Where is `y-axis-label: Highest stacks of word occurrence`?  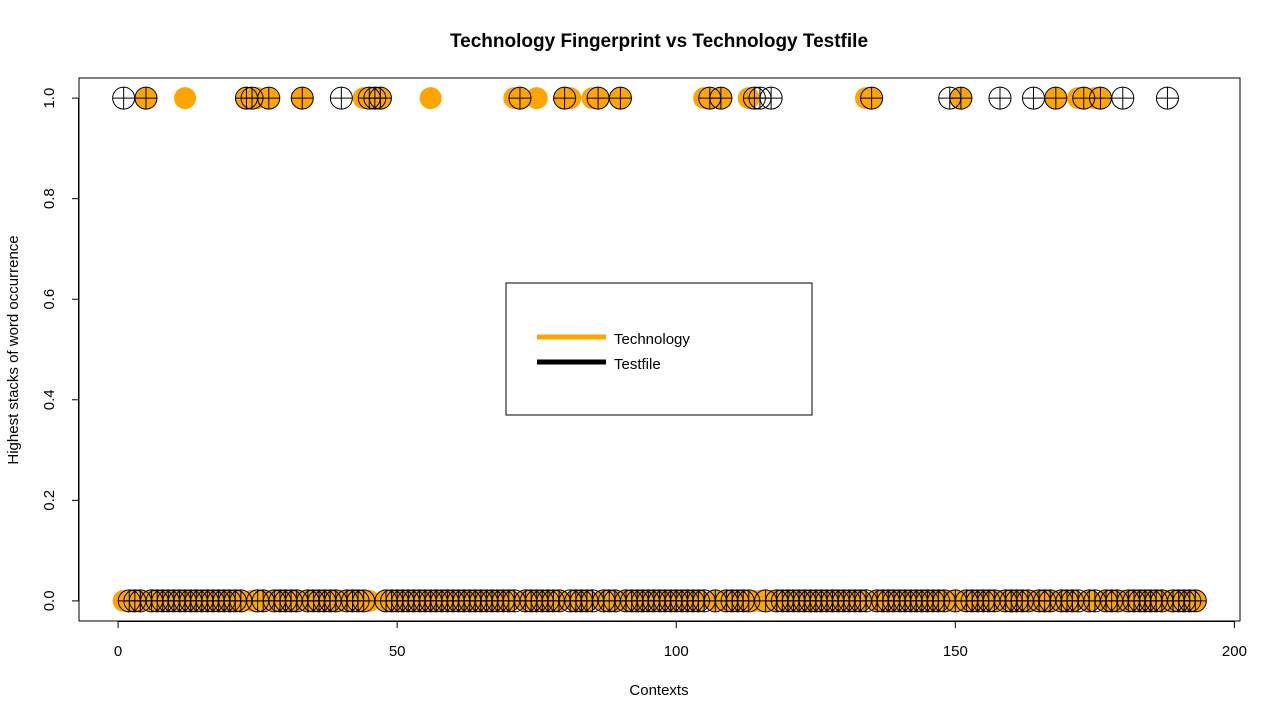
y-axis-label: Highest stacks of word occurrence is located at coordinates (13, 349).